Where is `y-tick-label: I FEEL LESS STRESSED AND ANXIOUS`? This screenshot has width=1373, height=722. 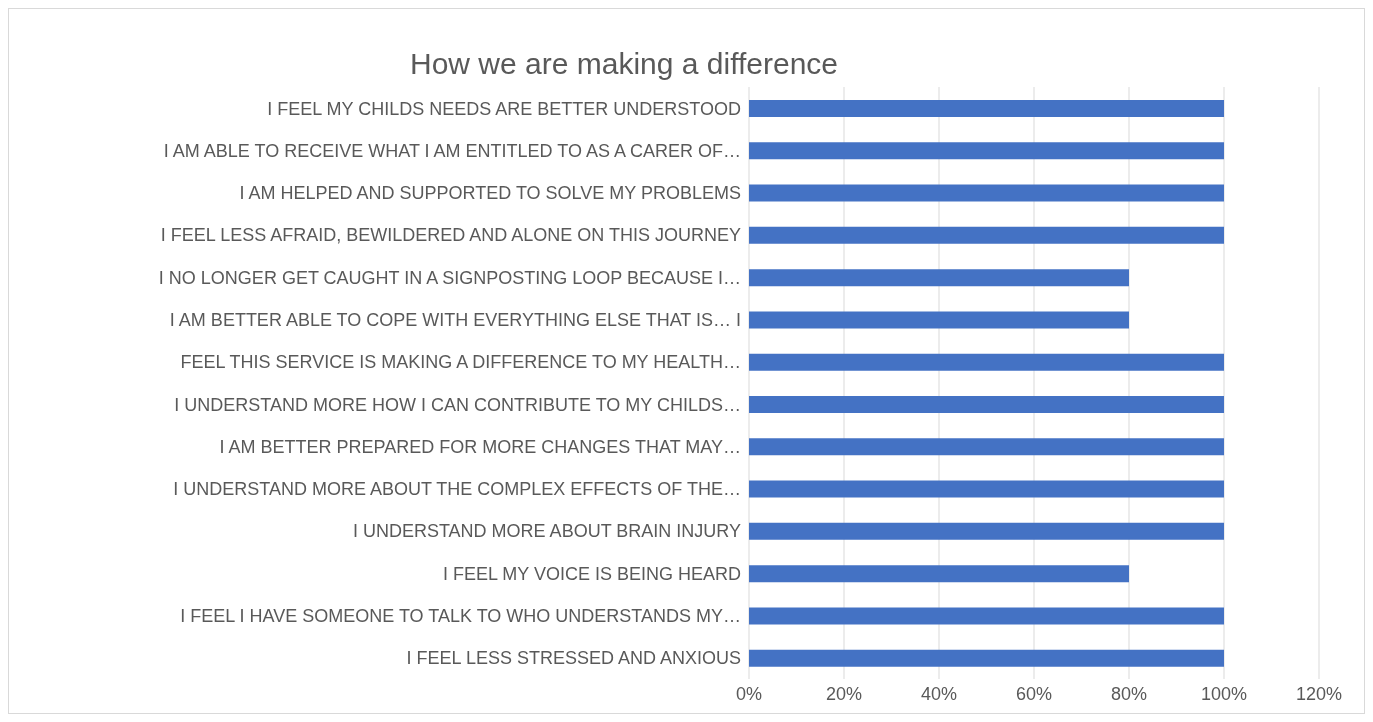
y-tick-label: I FEEL LESS STRESSED AND ANXIOUS is located at coordinates (573, 658).